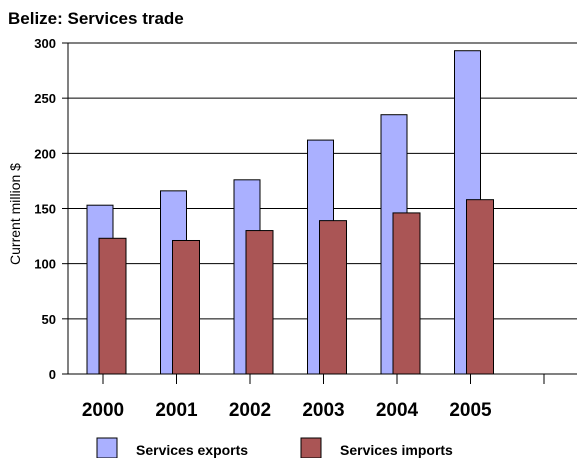 This screenshot has width=577, height=458. What do you see at coordinates (103, 410) in the screenshot?
I see `x-tick-label: 2000` at bounding box center [103, 410].